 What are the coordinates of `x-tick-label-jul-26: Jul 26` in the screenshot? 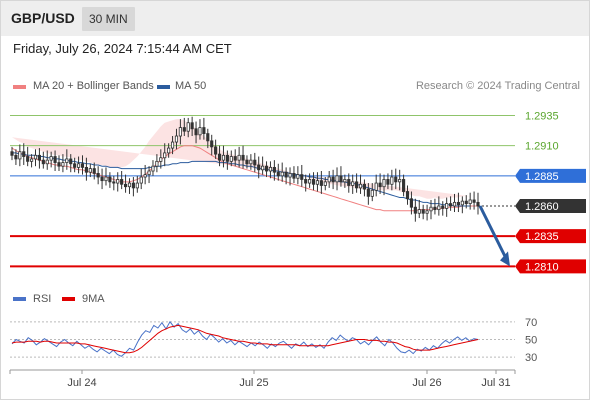 It's located at (426, 383).